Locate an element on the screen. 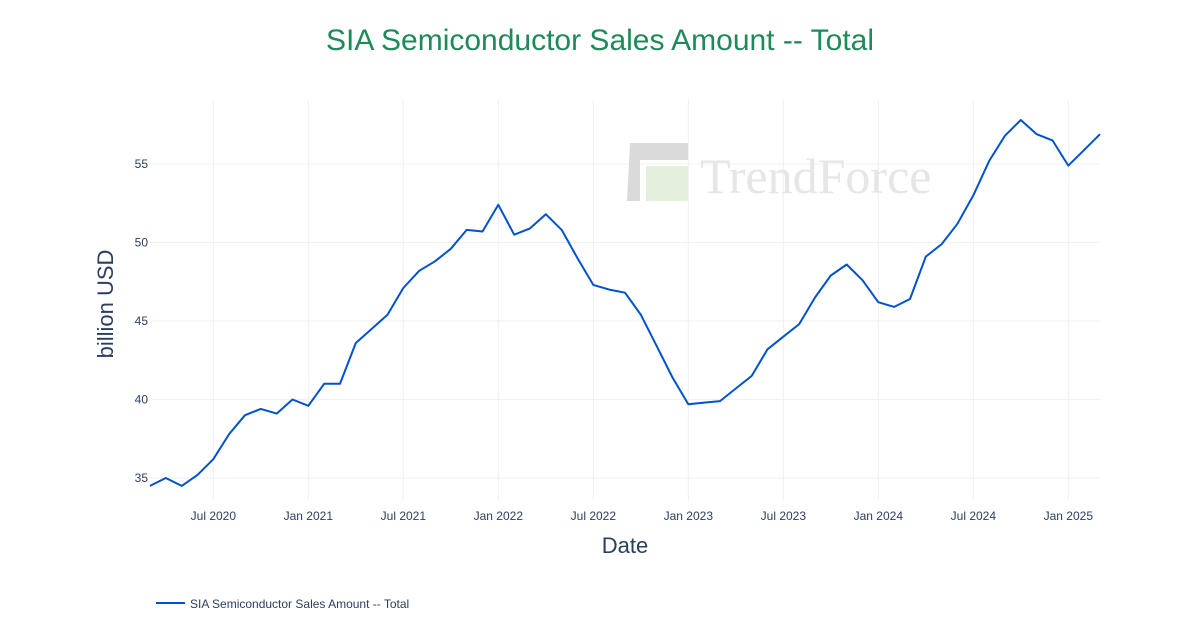  chart-title: SIA Semiconductor Sales Amount -- Total is located at coordinates (600, 40).